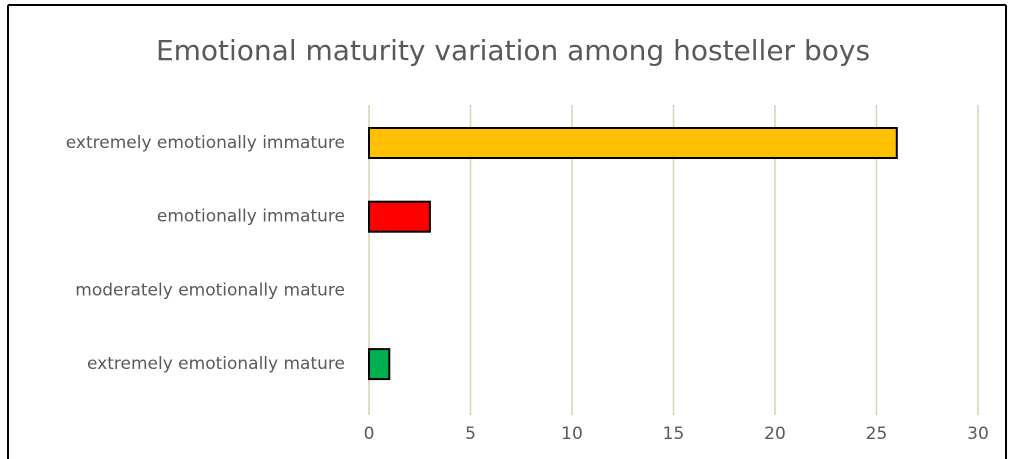 The image size is (1009, 459). I want to click on x-tick-label: 15, so click(674, 434).